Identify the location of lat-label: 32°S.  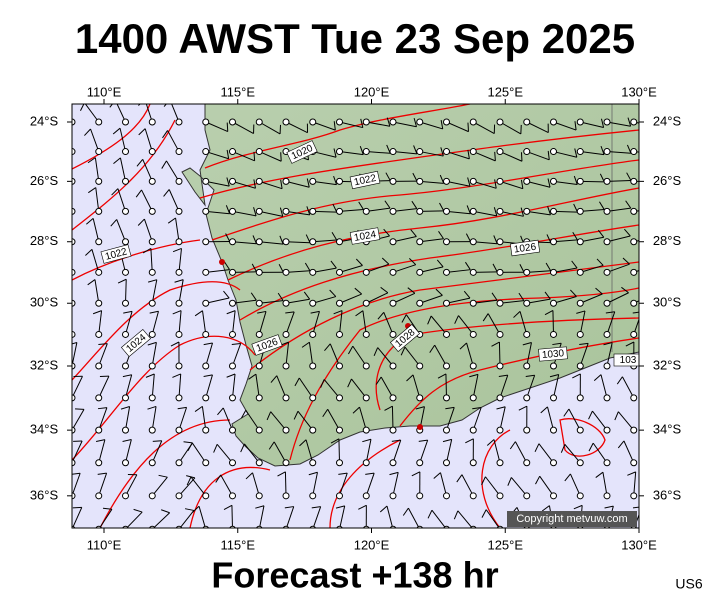
(667, 364).